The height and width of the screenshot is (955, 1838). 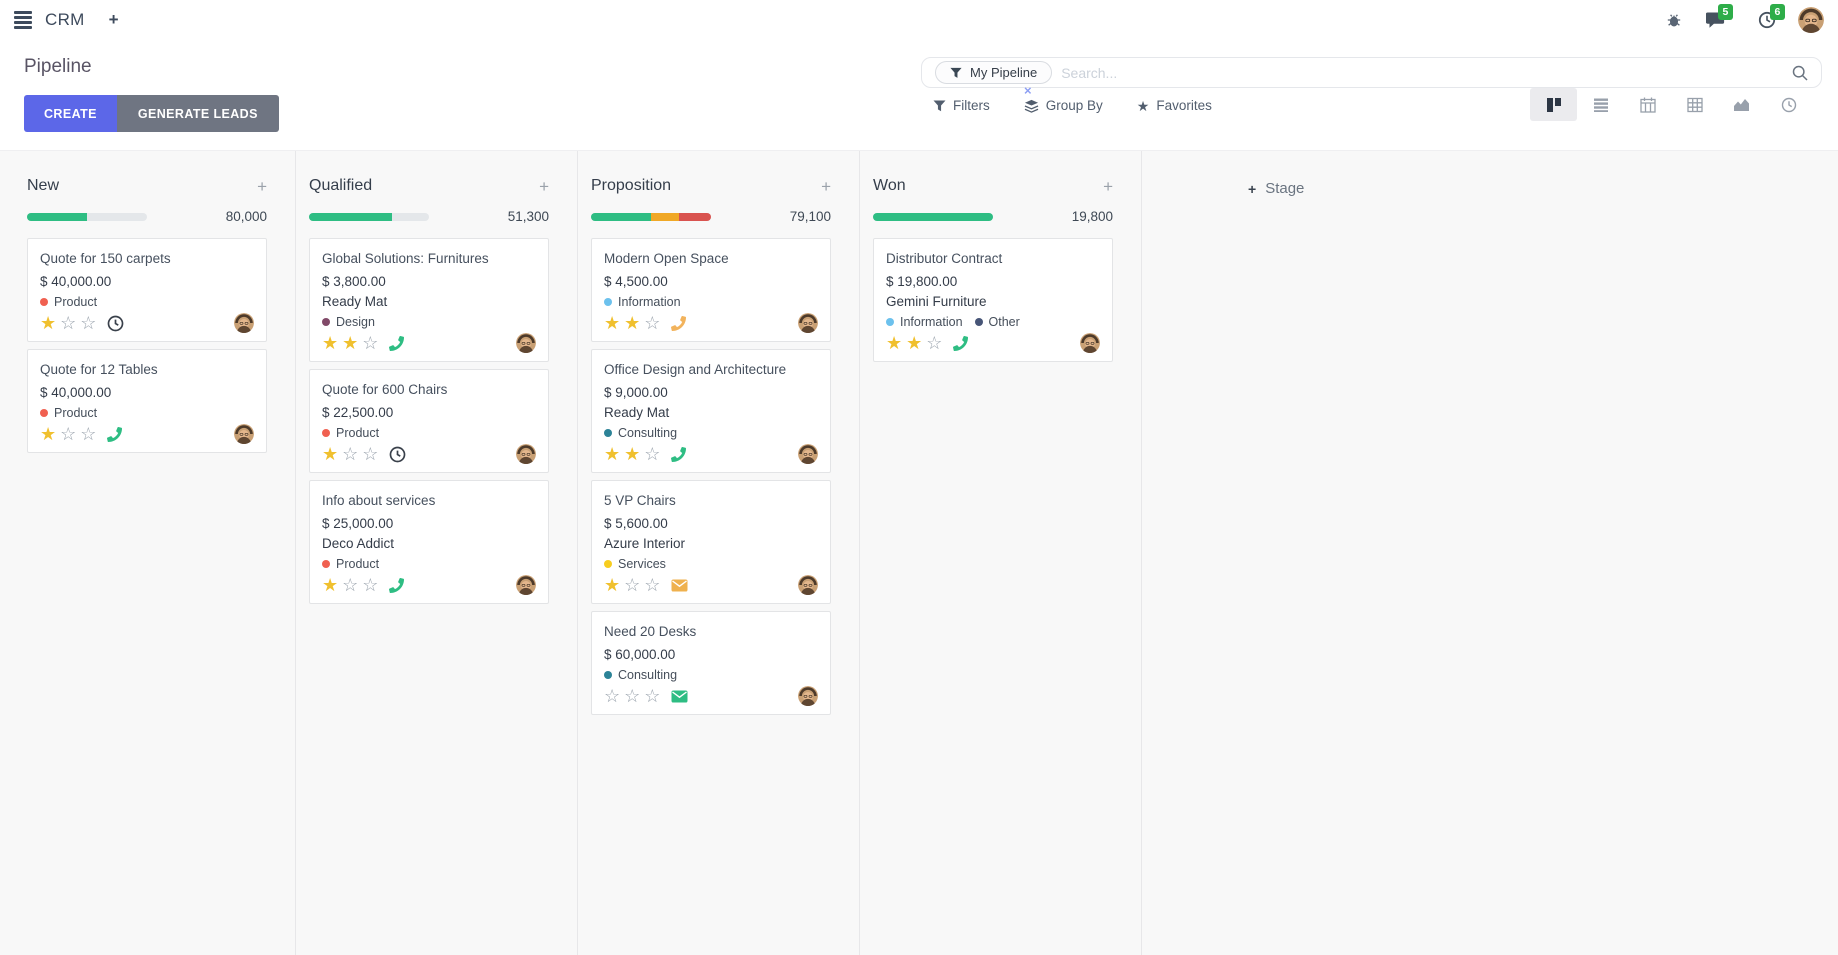 I want to click on kanban-card: Need 20 Desks $ 60,000.00 Consulting ☆ ☆ ☆, so click(x=711, y=663).